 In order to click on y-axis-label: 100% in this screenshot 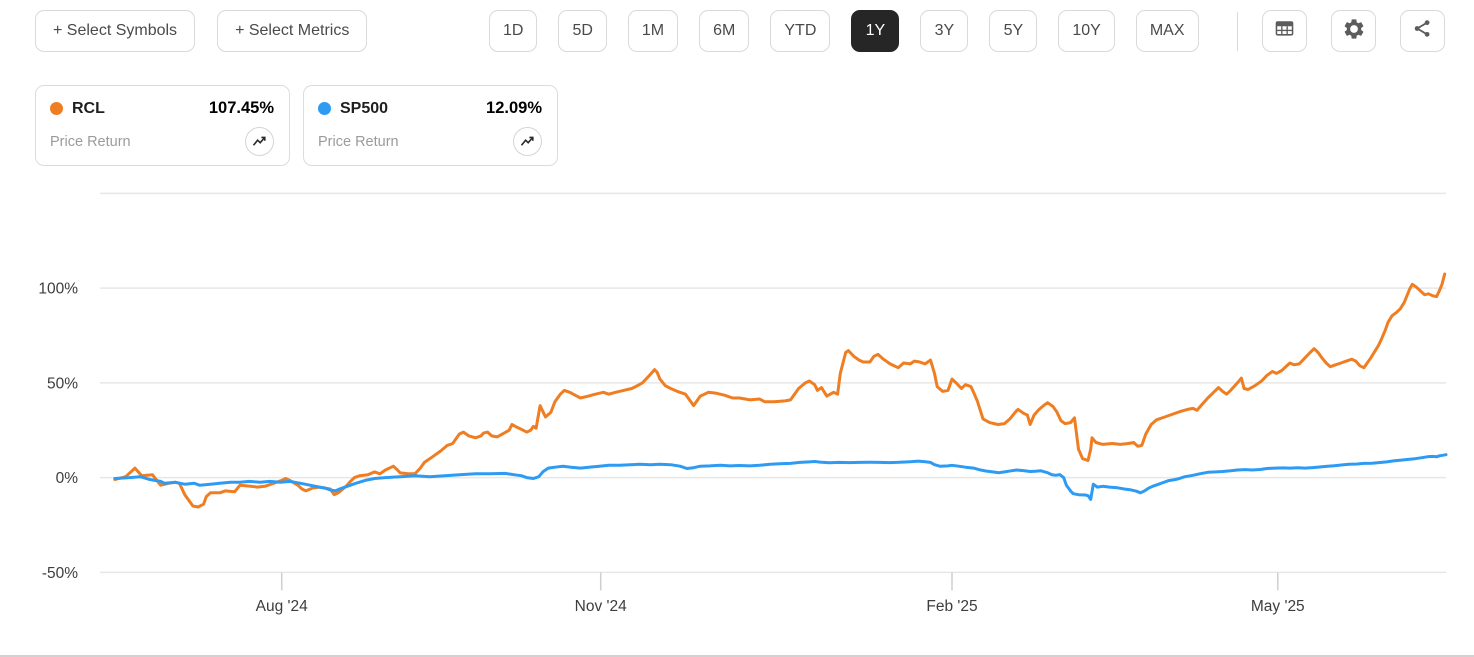, I will do `click(58, 289)`.